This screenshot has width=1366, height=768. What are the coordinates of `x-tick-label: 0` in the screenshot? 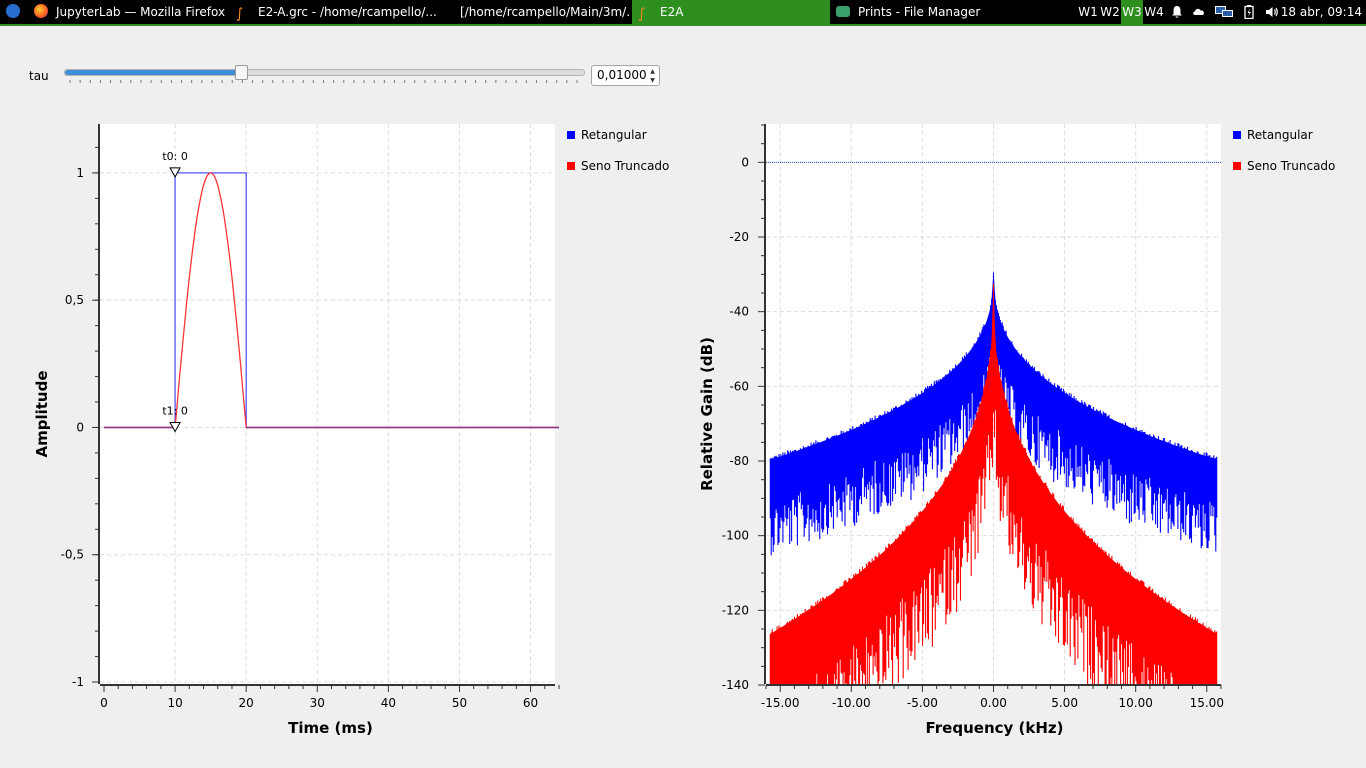 It's located at (104, 703).